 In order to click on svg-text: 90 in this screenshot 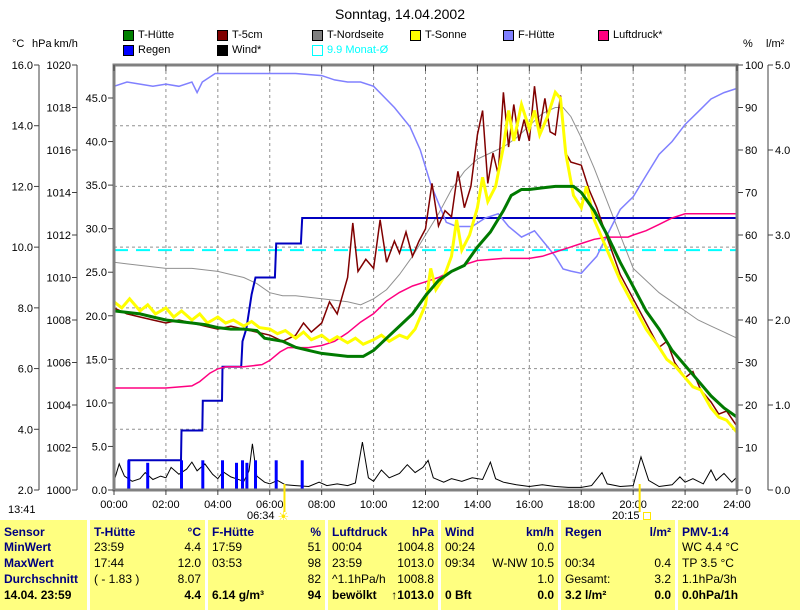, I will do `click(751, 109)`.